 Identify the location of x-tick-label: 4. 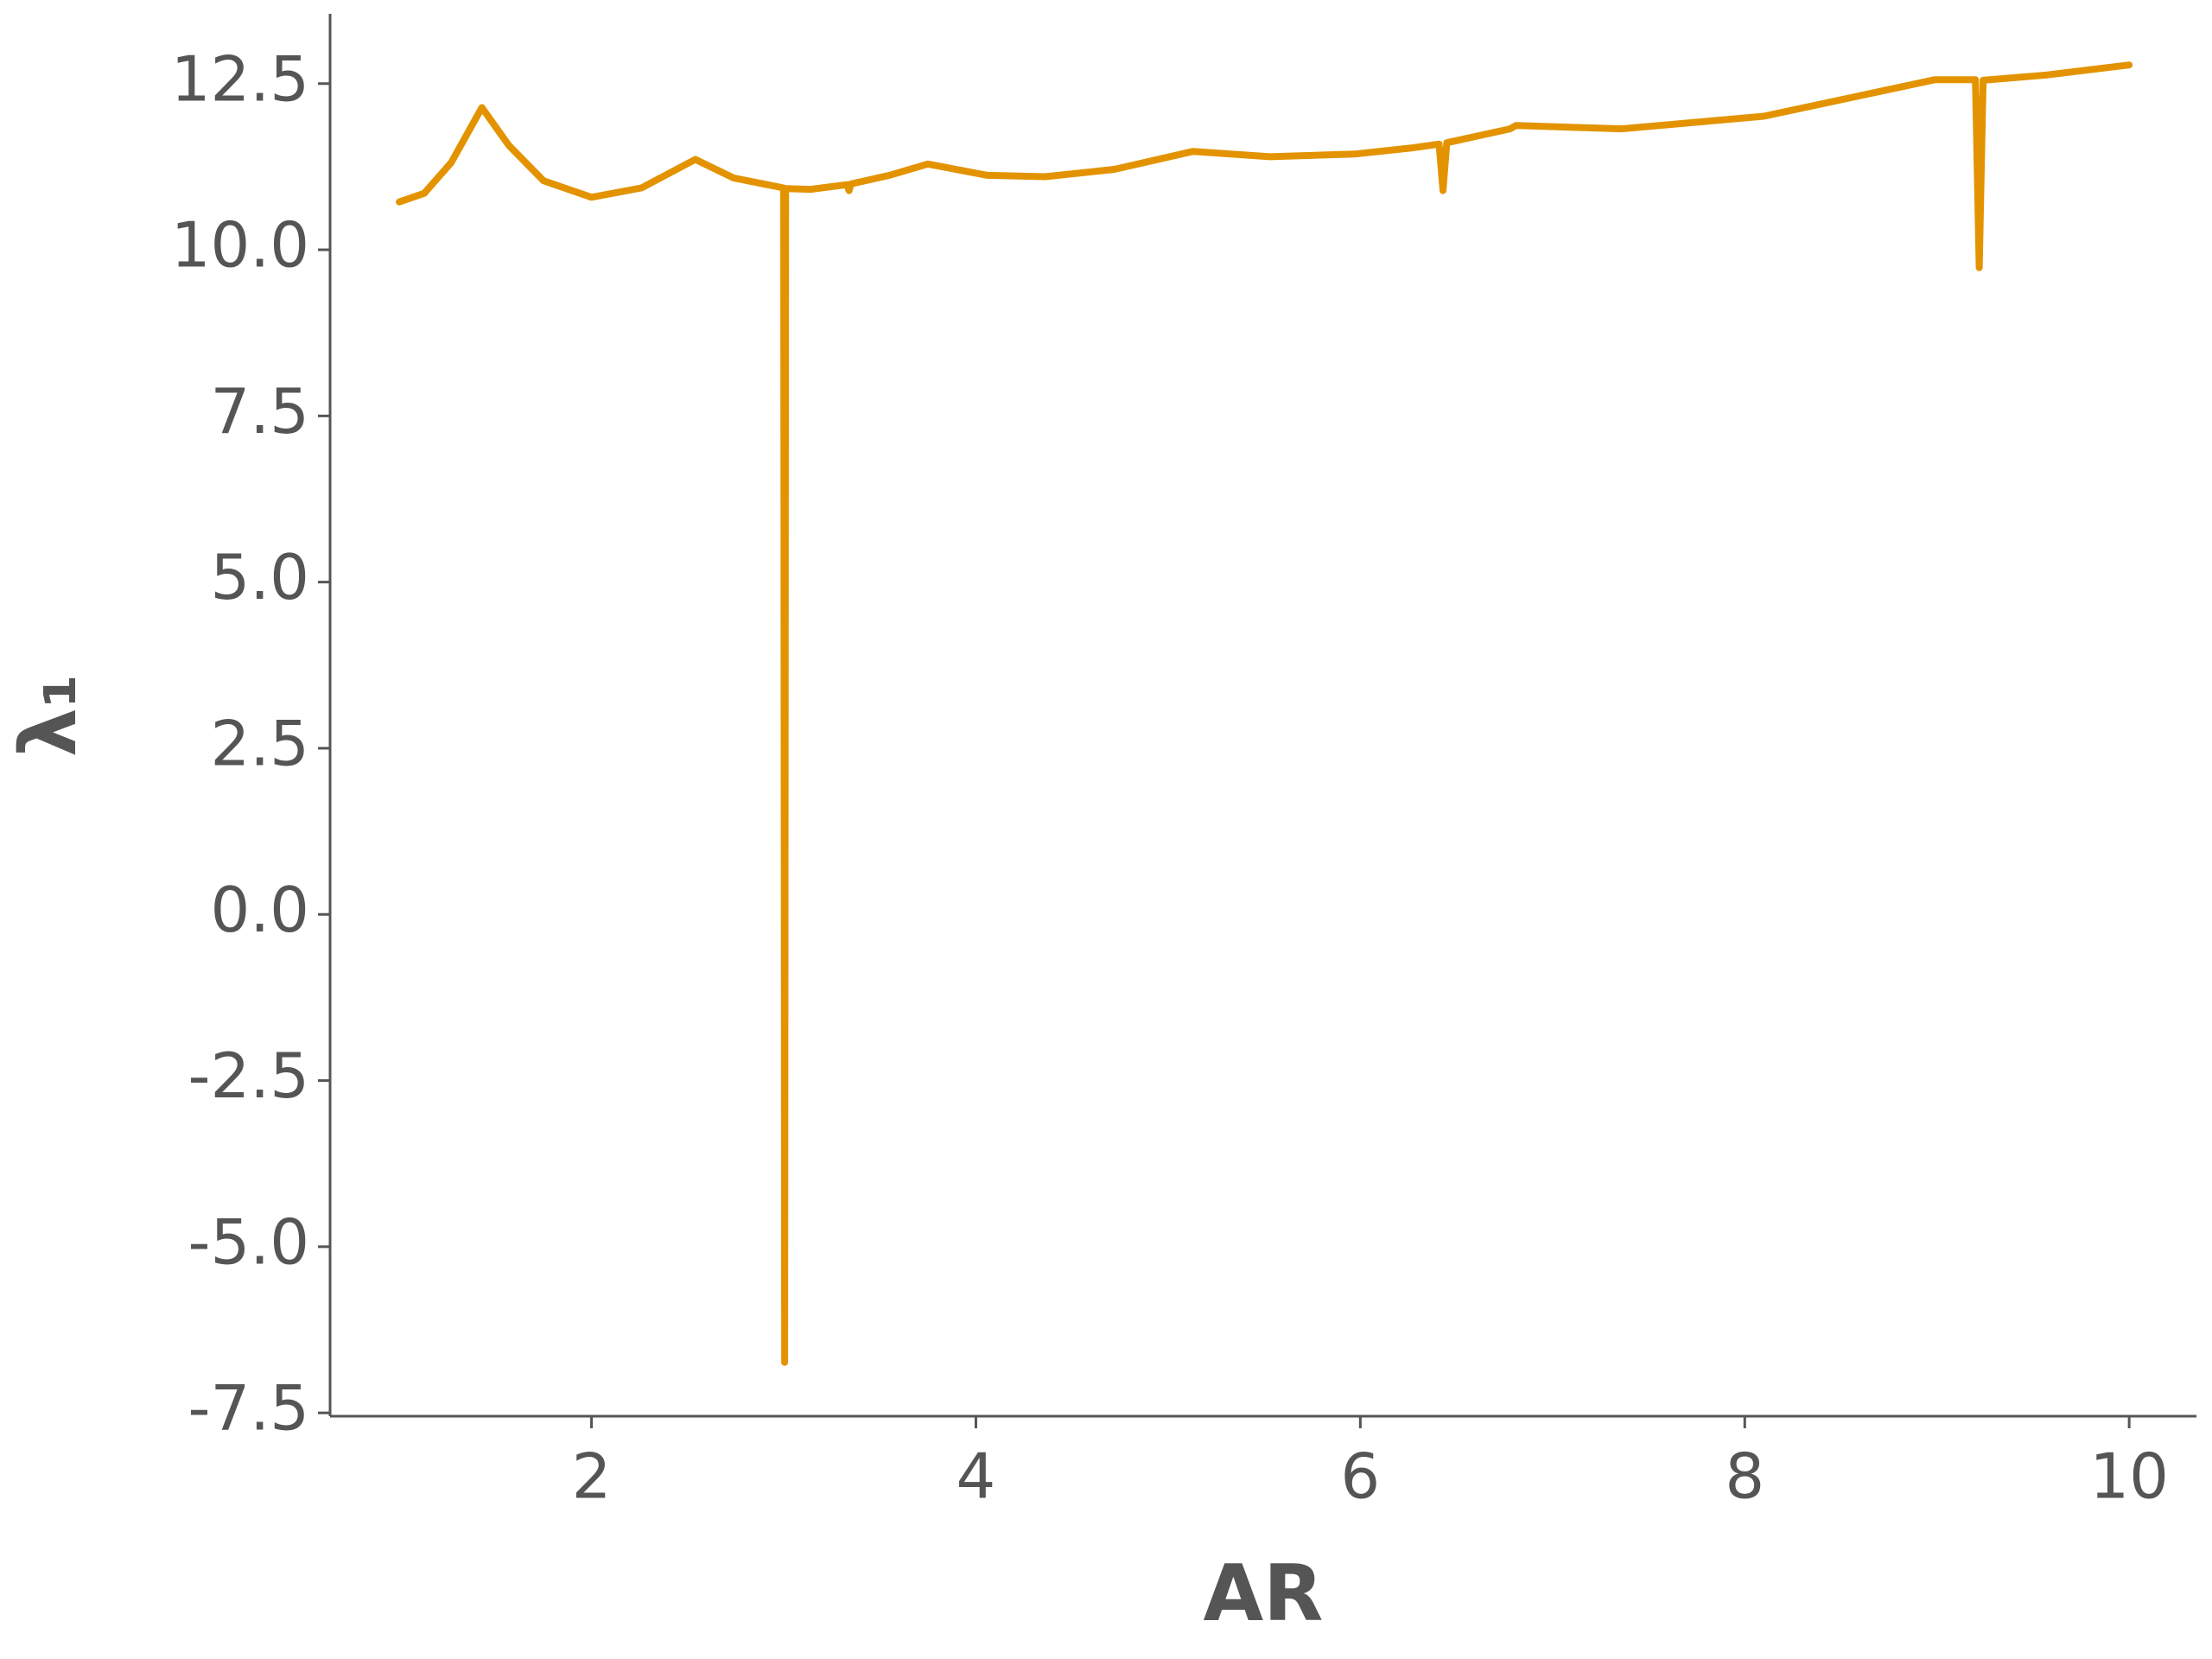
(976, 1476).